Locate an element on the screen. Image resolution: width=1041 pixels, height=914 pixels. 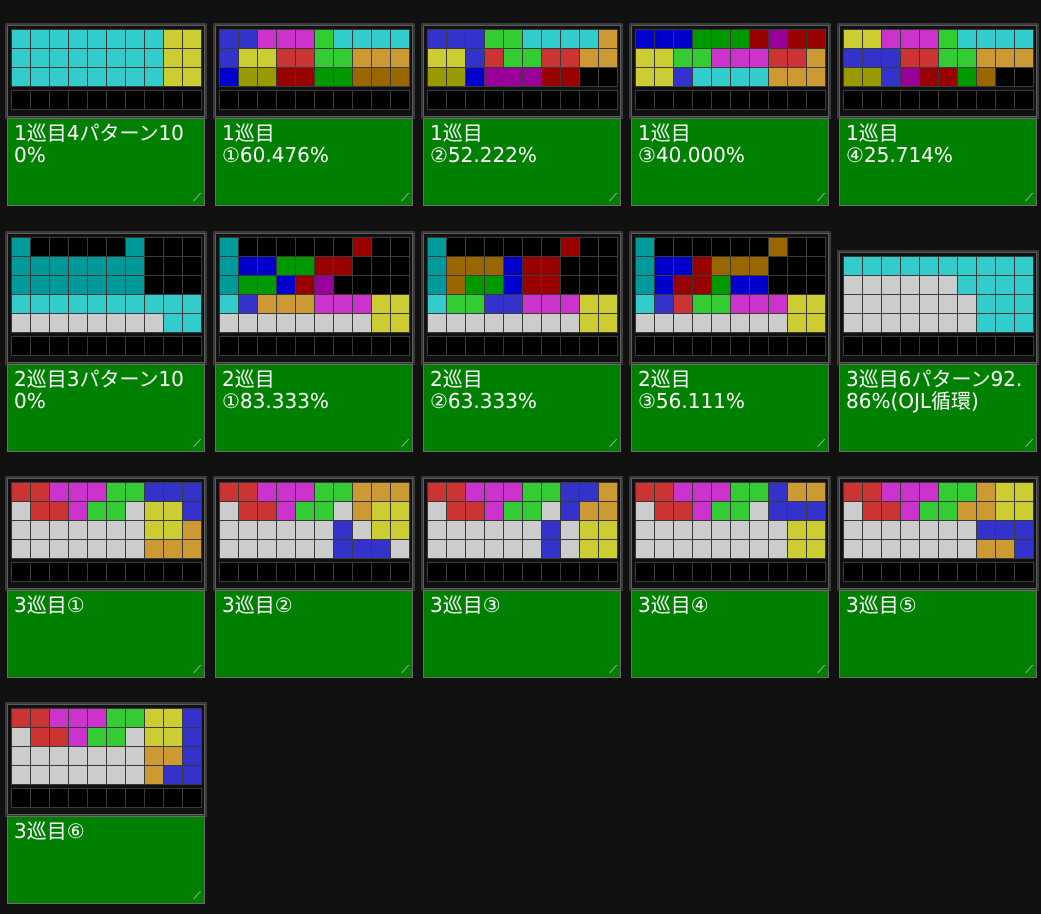
comment-box: 3巡目① ⟋ is located at coordinates (106, 634).